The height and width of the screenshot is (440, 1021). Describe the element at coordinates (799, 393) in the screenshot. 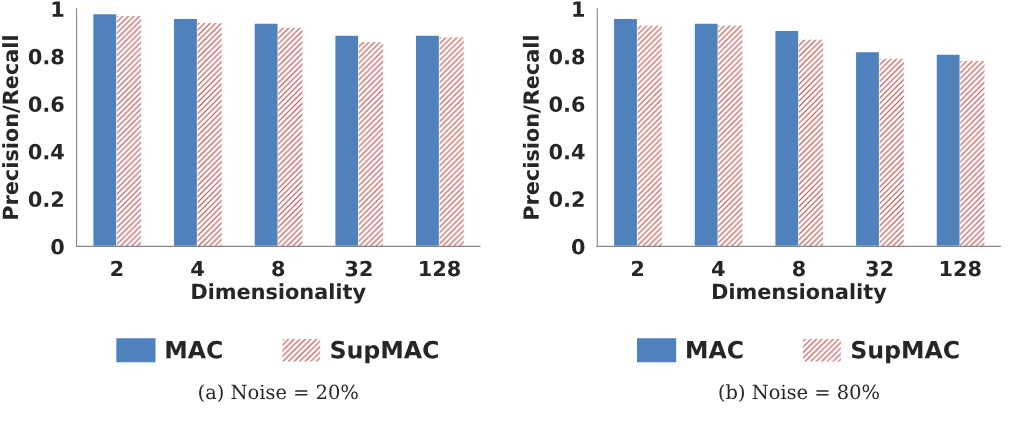

I see `text: (b) Noise = 80%` at that location.